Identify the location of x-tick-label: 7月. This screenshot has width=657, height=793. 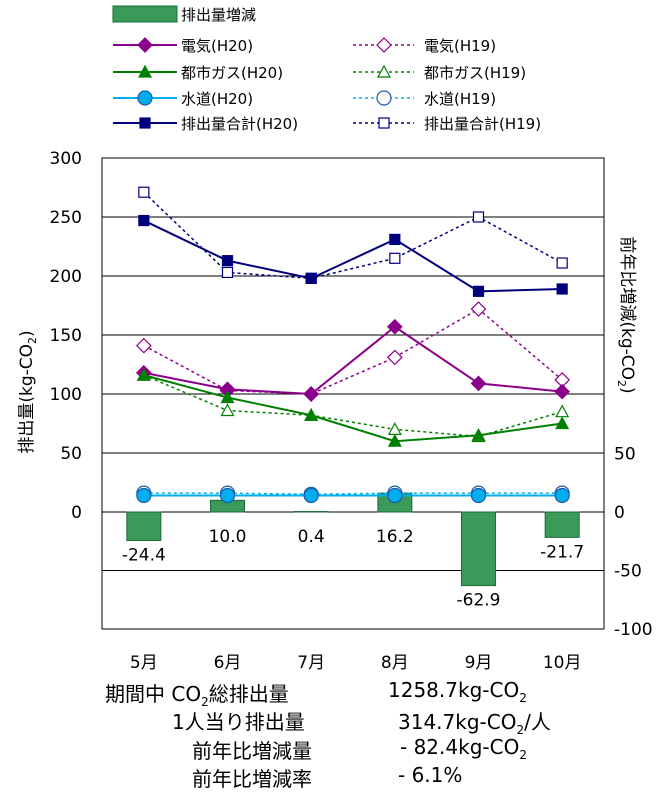
(311, 663).